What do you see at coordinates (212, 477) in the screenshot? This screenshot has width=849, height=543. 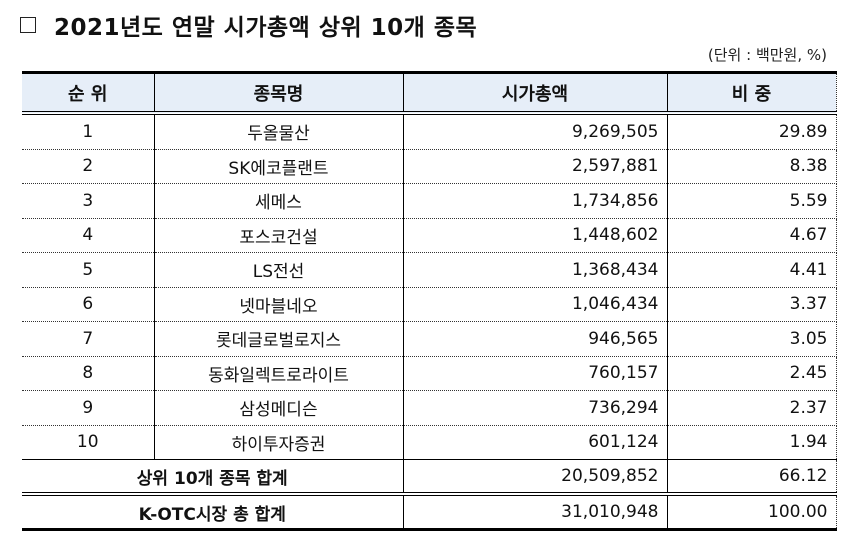 I see `top10-total-label: 상위 10개 종목 합계` at bounding box center [212, 477].